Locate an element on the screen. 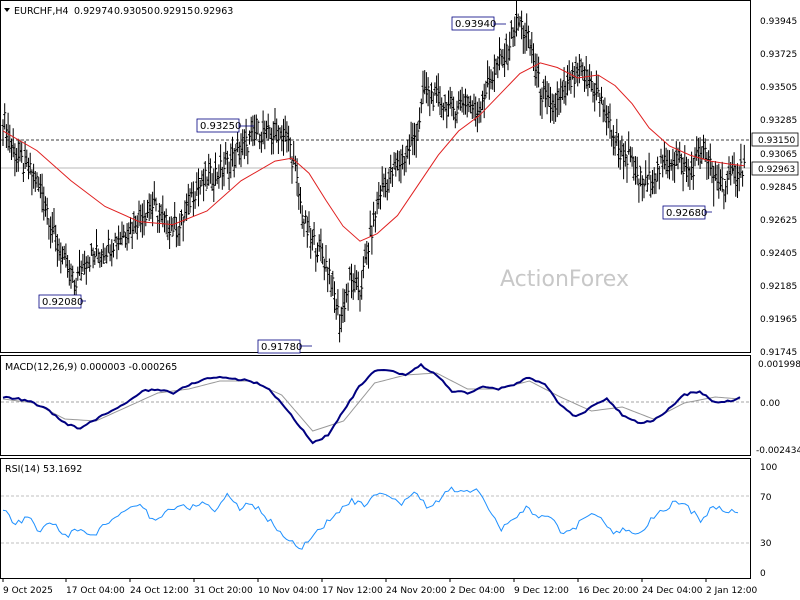 This screenshot has height=600, width=800. x-tick: 24 Nov 20:00 is located at coordinates (416, 591).